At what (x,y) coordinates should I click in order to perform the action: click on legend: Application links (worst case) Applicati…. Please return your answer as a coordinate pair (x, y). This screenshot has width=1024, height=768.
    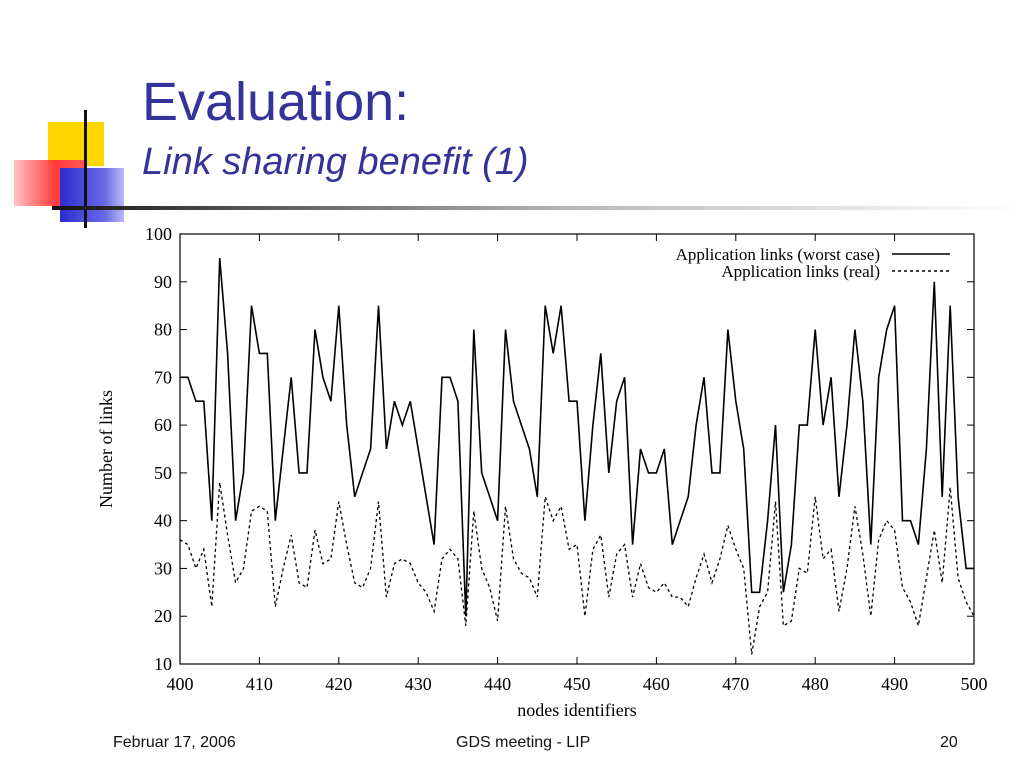
    Looking at the image, I should click on (813, 263).